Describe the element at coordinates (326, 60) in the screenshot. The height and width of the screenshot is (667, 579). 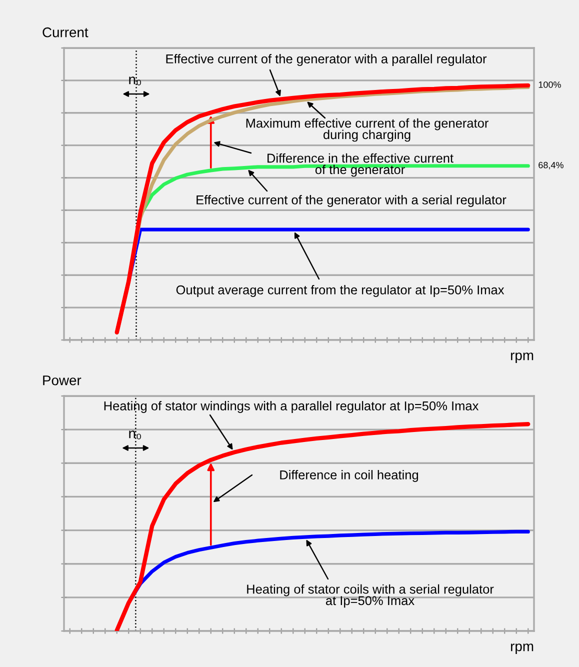
I see `text: Effective current of the generator with a parallel regulator` at that location.